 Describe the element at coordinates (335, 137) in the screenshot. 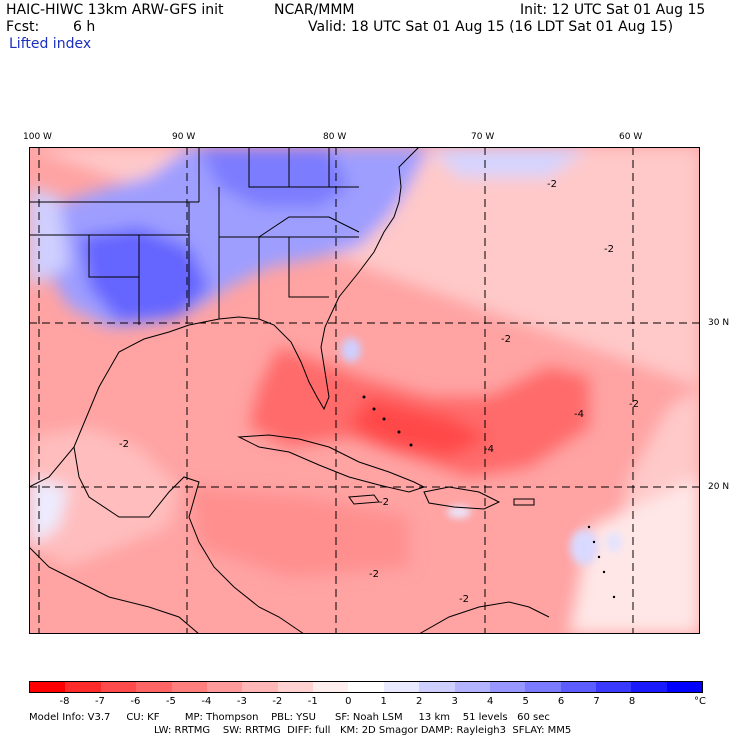

I see `lon-label: 80 W` at that location.